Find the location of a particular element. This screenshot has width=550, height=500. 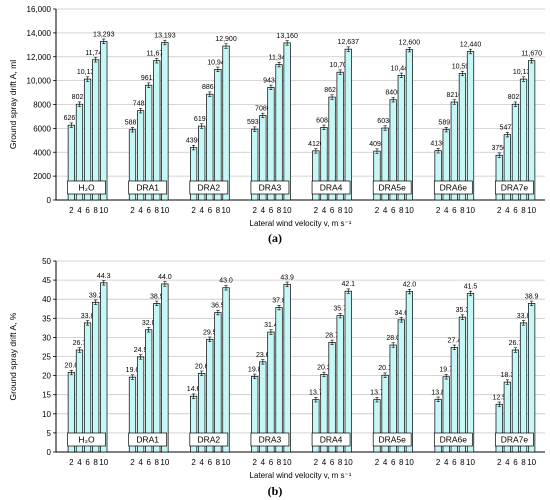

data-label: 36.5 is located at coordinates (218, 306).